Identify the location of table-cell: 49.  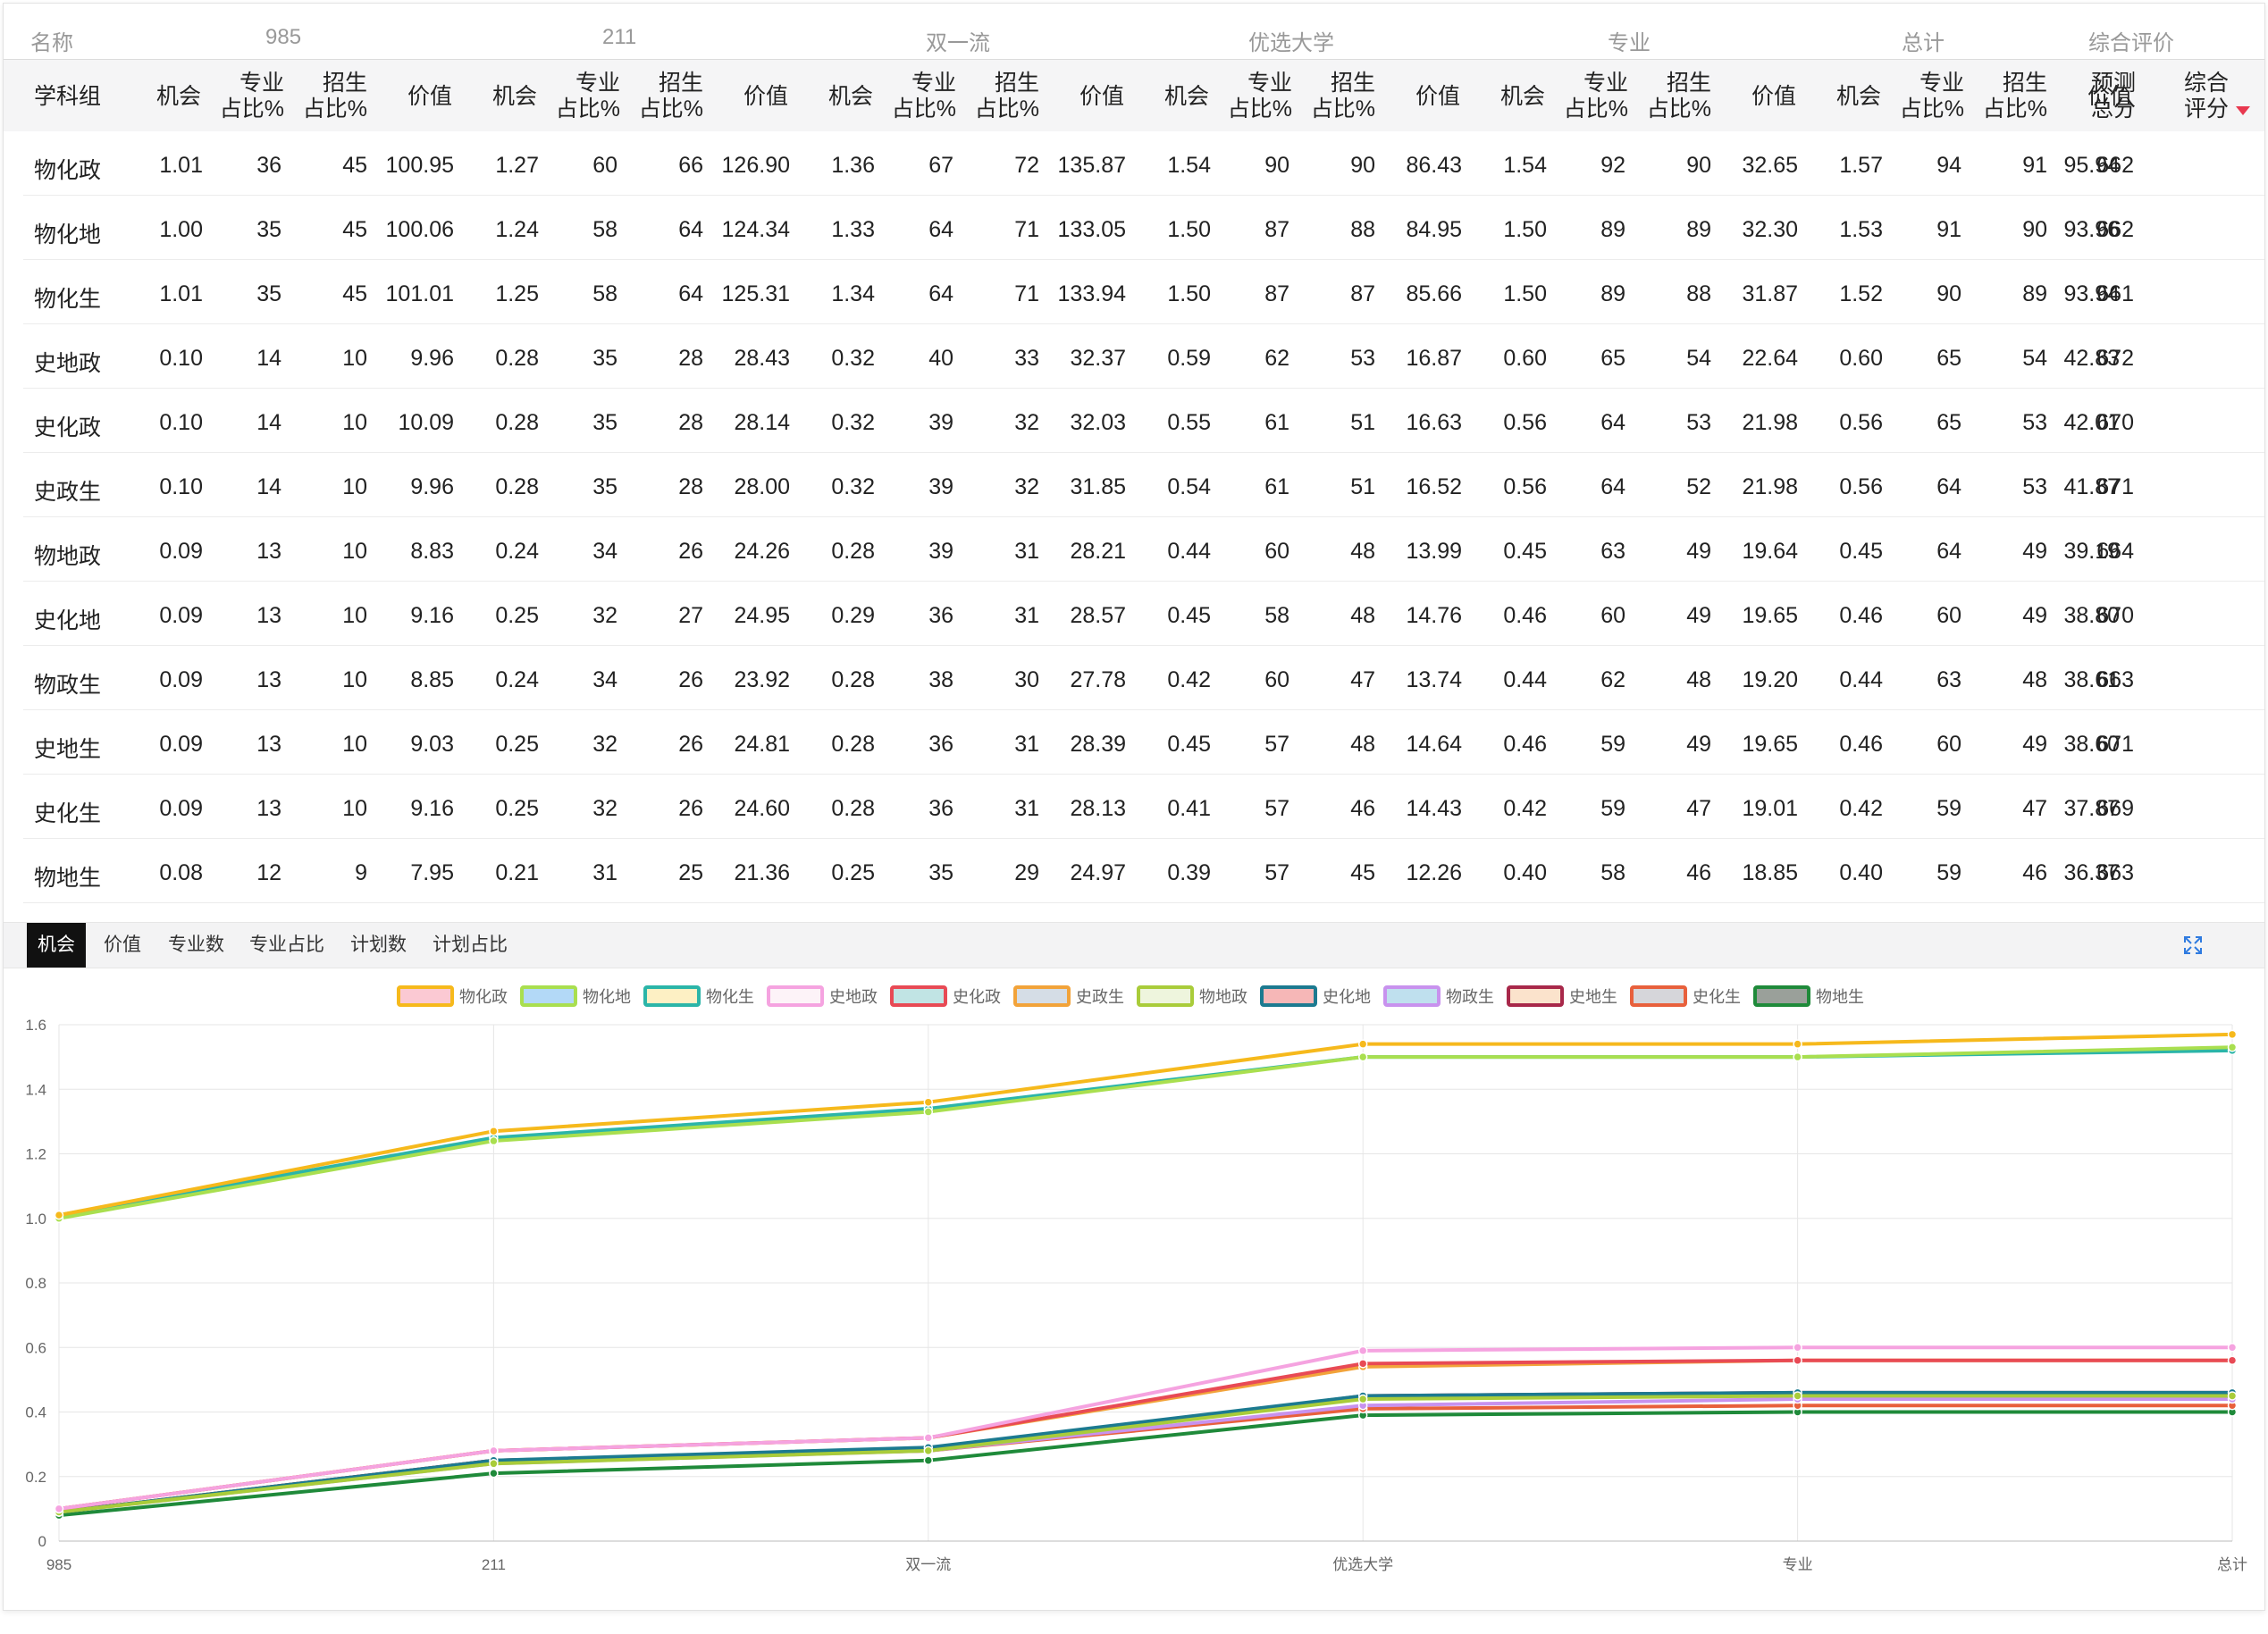
(1698, 551).